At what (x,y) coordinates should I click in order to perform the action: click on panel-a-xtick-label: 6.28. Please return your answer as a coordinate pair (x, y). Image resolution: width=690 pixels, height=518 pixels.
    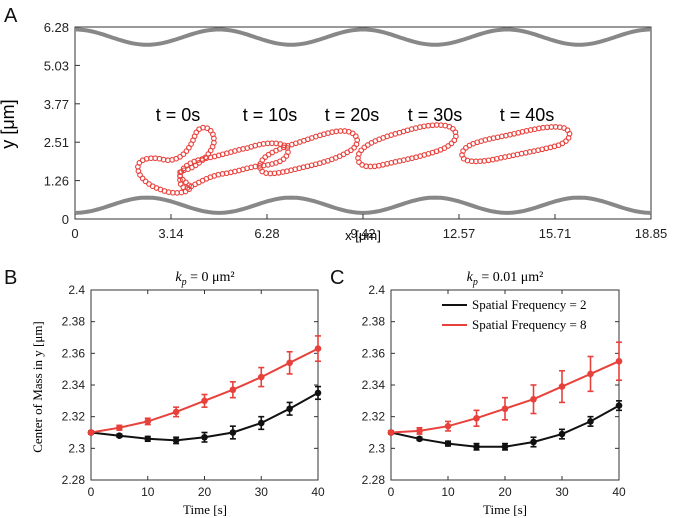
    Looking at the image, I should click on (266, 233).